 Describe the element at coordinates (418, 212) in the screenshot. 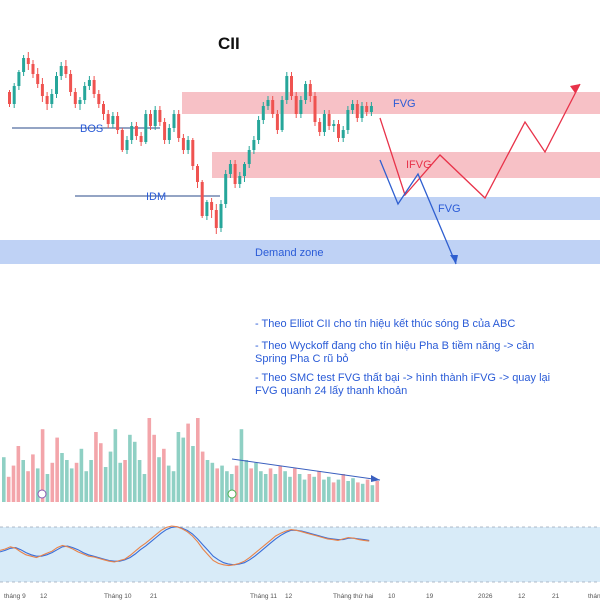

I see `bearish-projection-path` at that location.